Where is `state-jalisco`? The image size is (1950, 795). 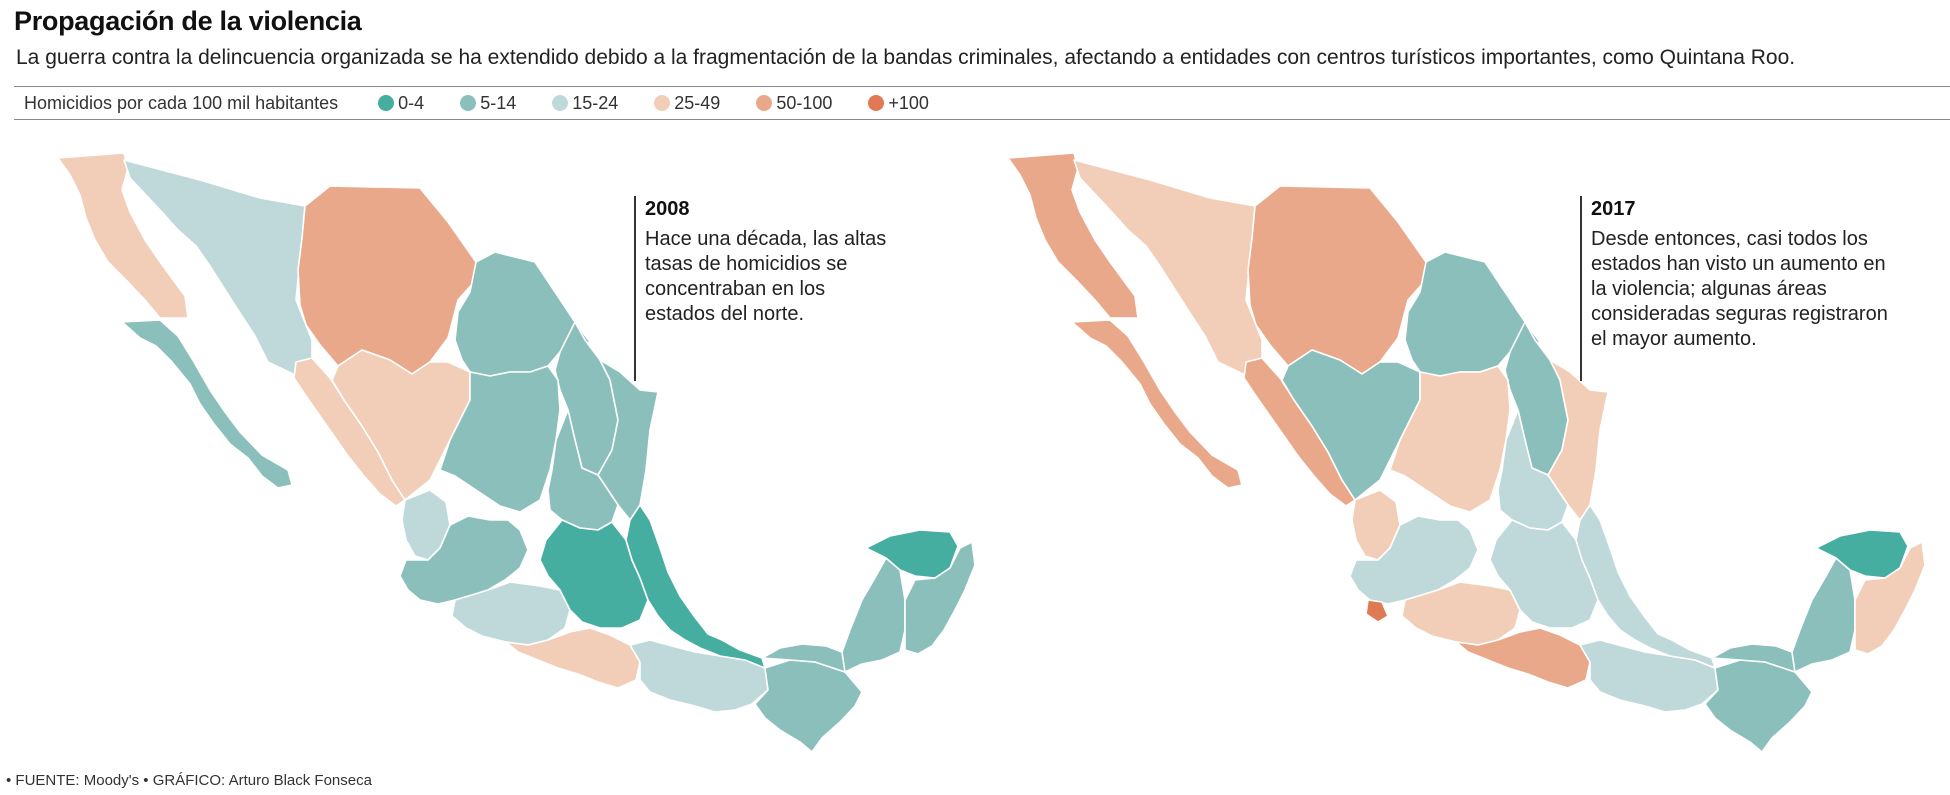 state-jalisco is located at coordinates (464, 560).